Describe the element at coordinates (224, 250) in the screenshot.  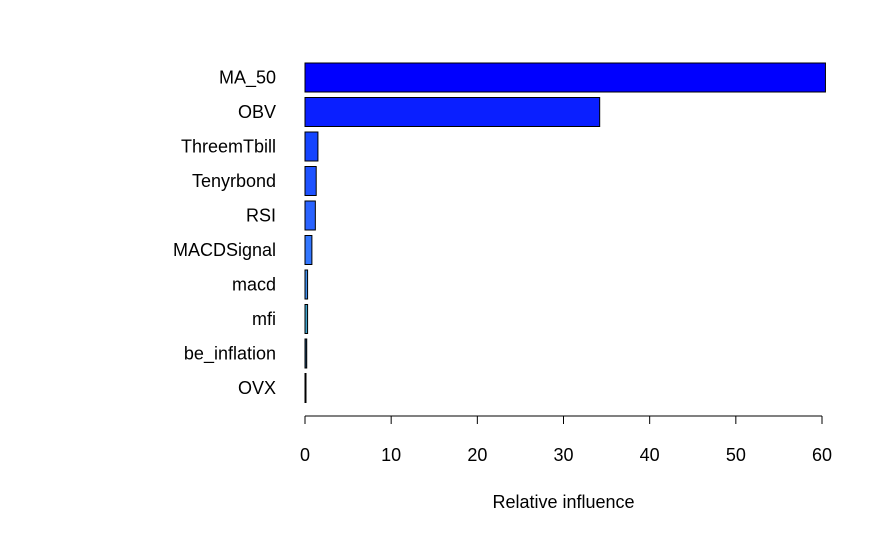
I see `category-label-MACDSignal: MACDSignal` at that location.